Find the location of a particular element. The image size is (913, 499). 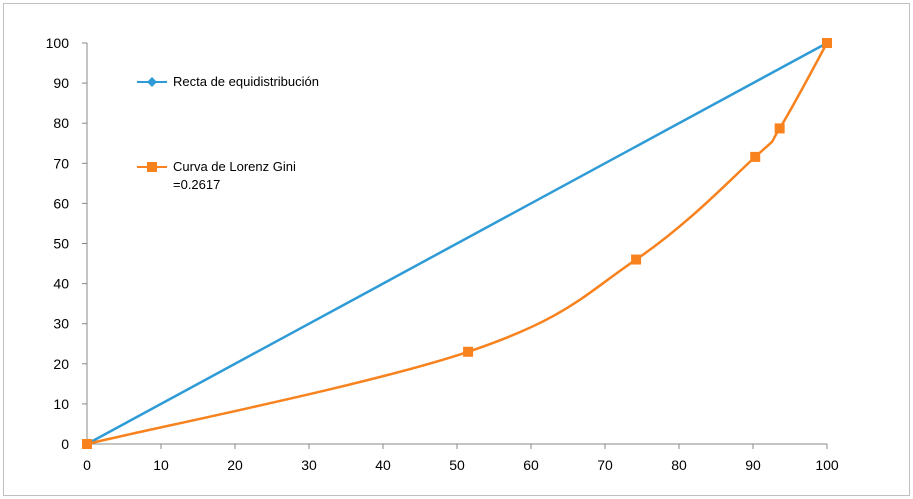

x-tick-label: 0 is located at coordinates (87, 465).